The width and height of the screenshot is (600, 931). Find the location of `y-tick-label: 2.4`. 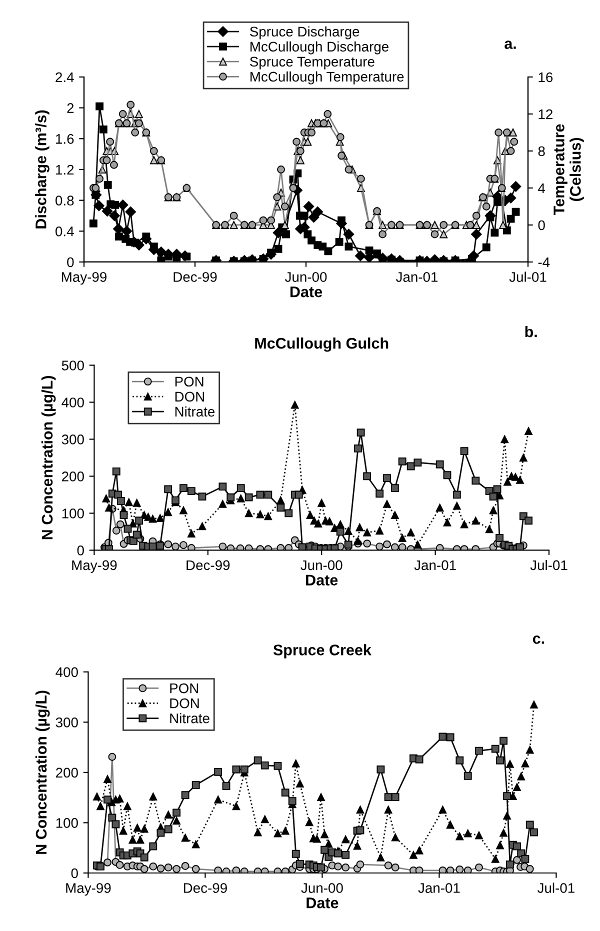

y-tick-label: 2.4 is located at coordinates (65, 77).